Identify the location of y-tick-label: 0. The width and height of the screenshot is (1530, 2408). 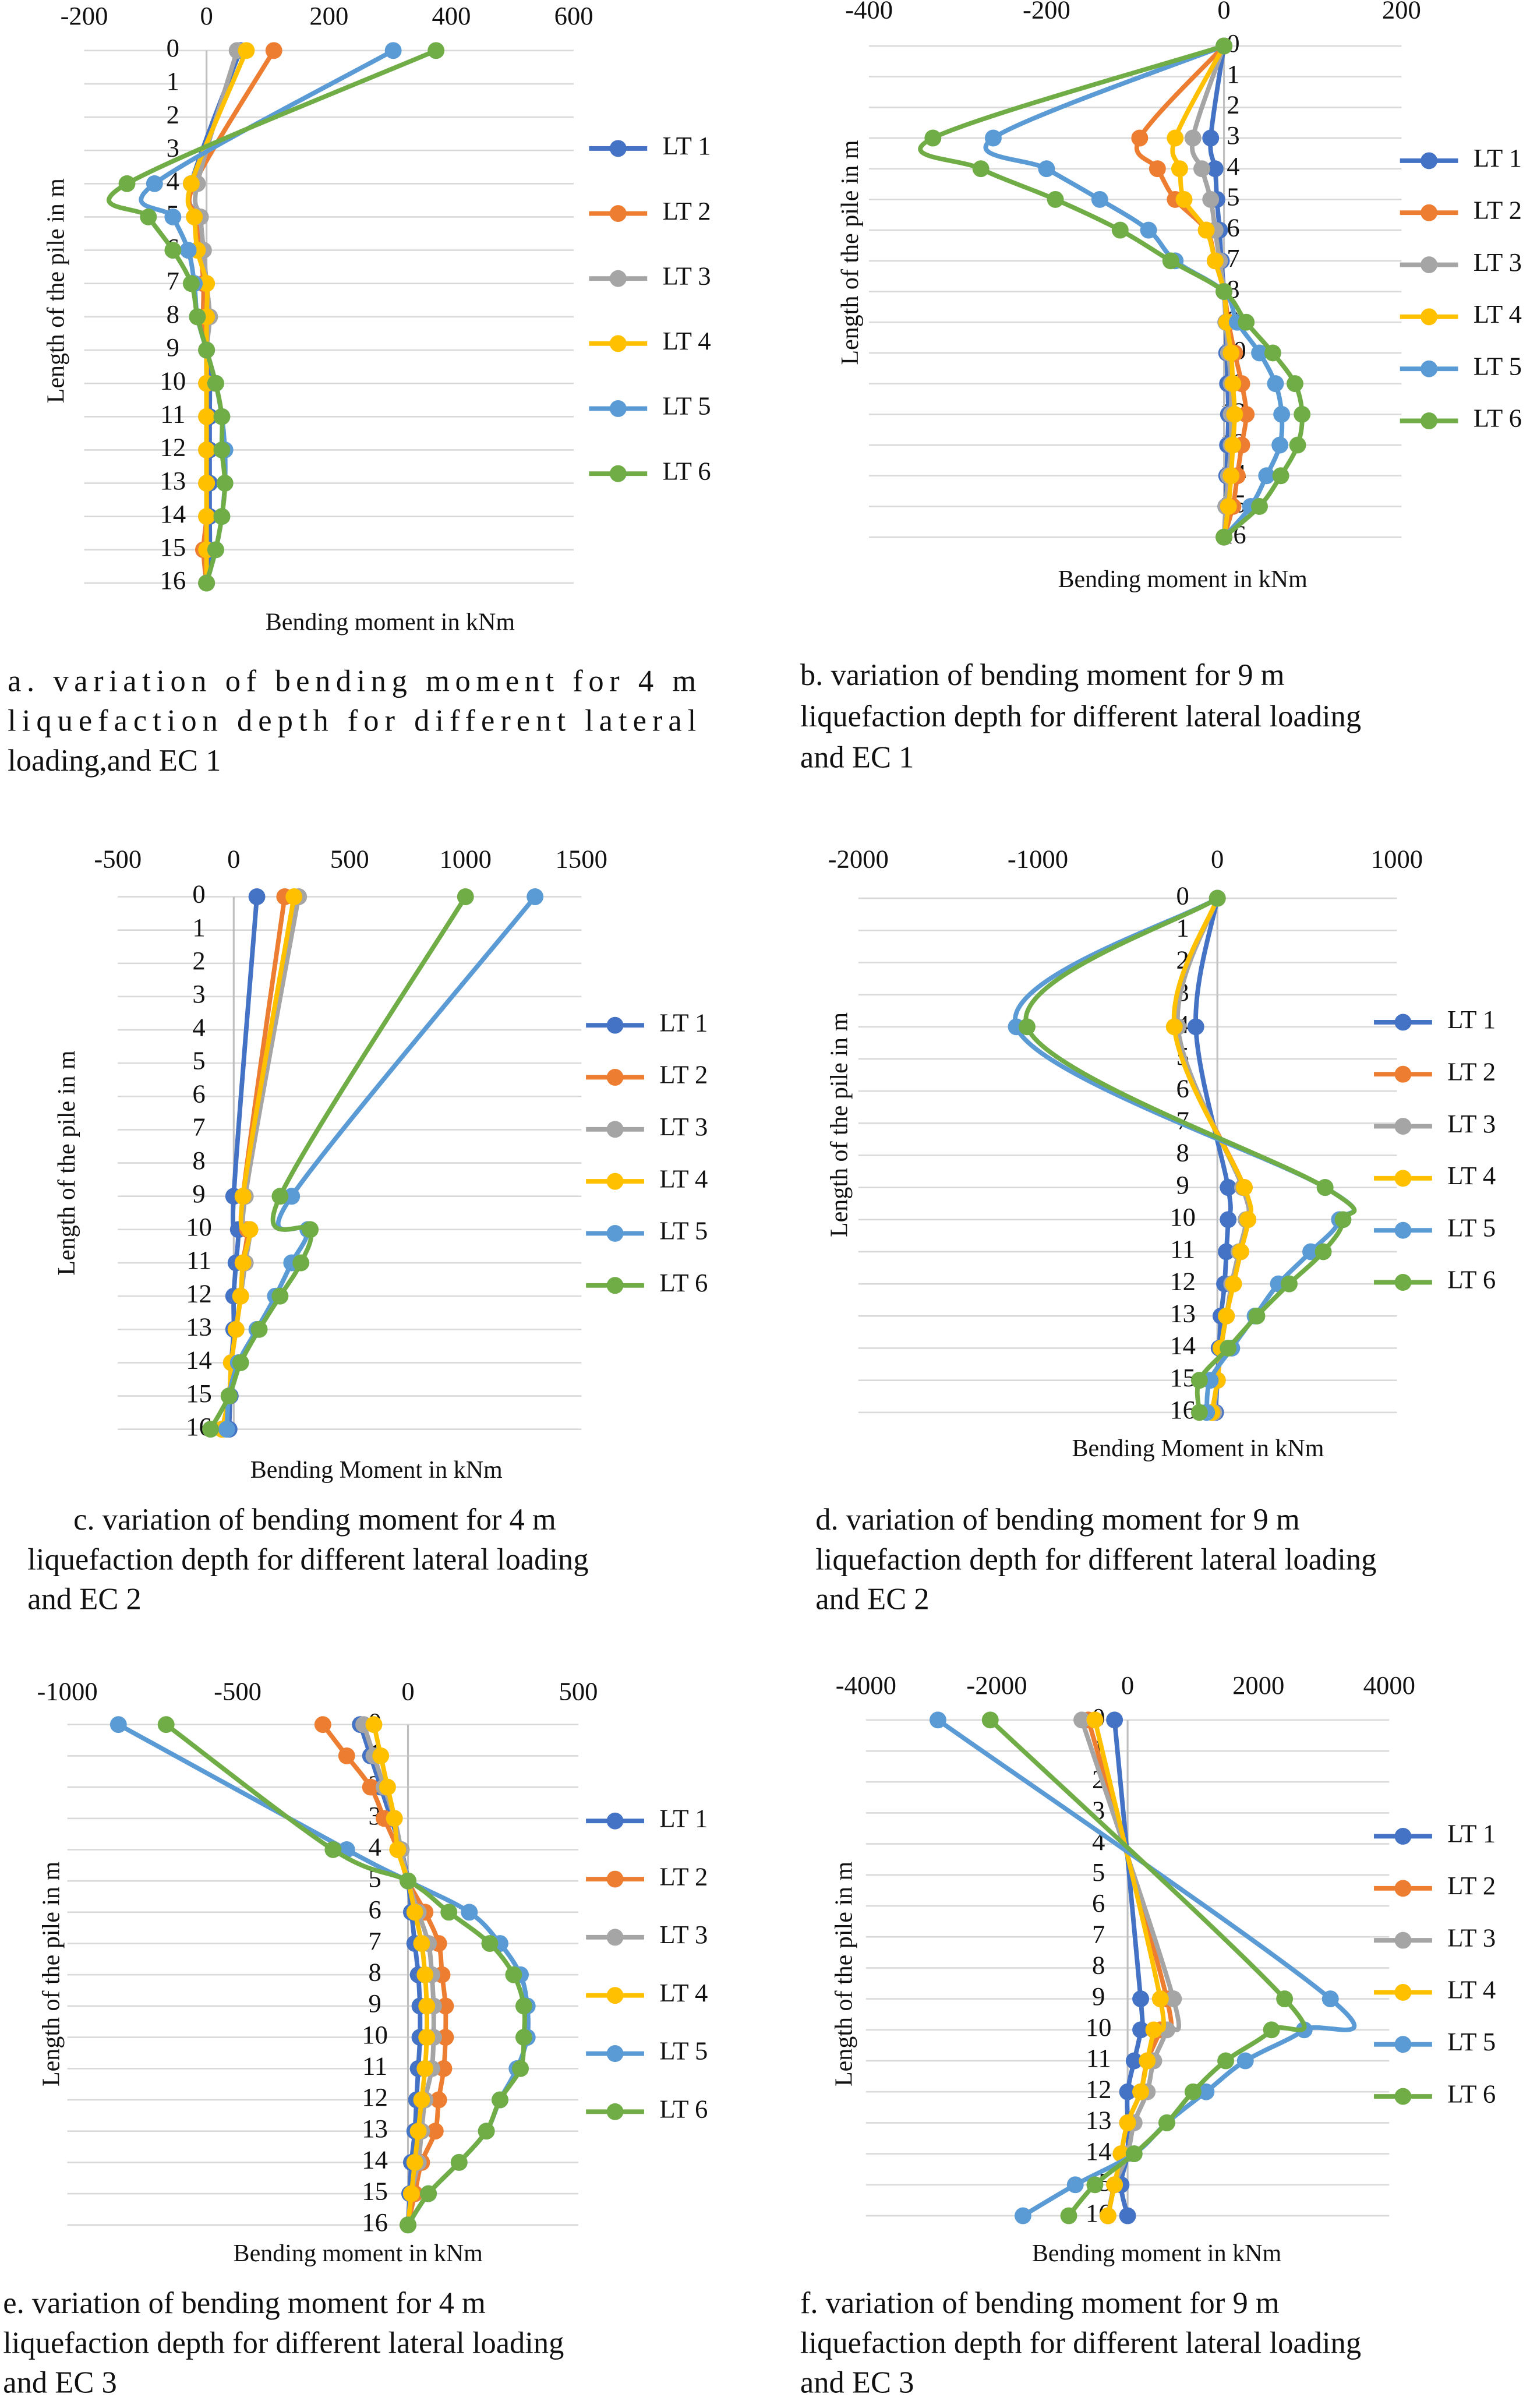
(173, 47).